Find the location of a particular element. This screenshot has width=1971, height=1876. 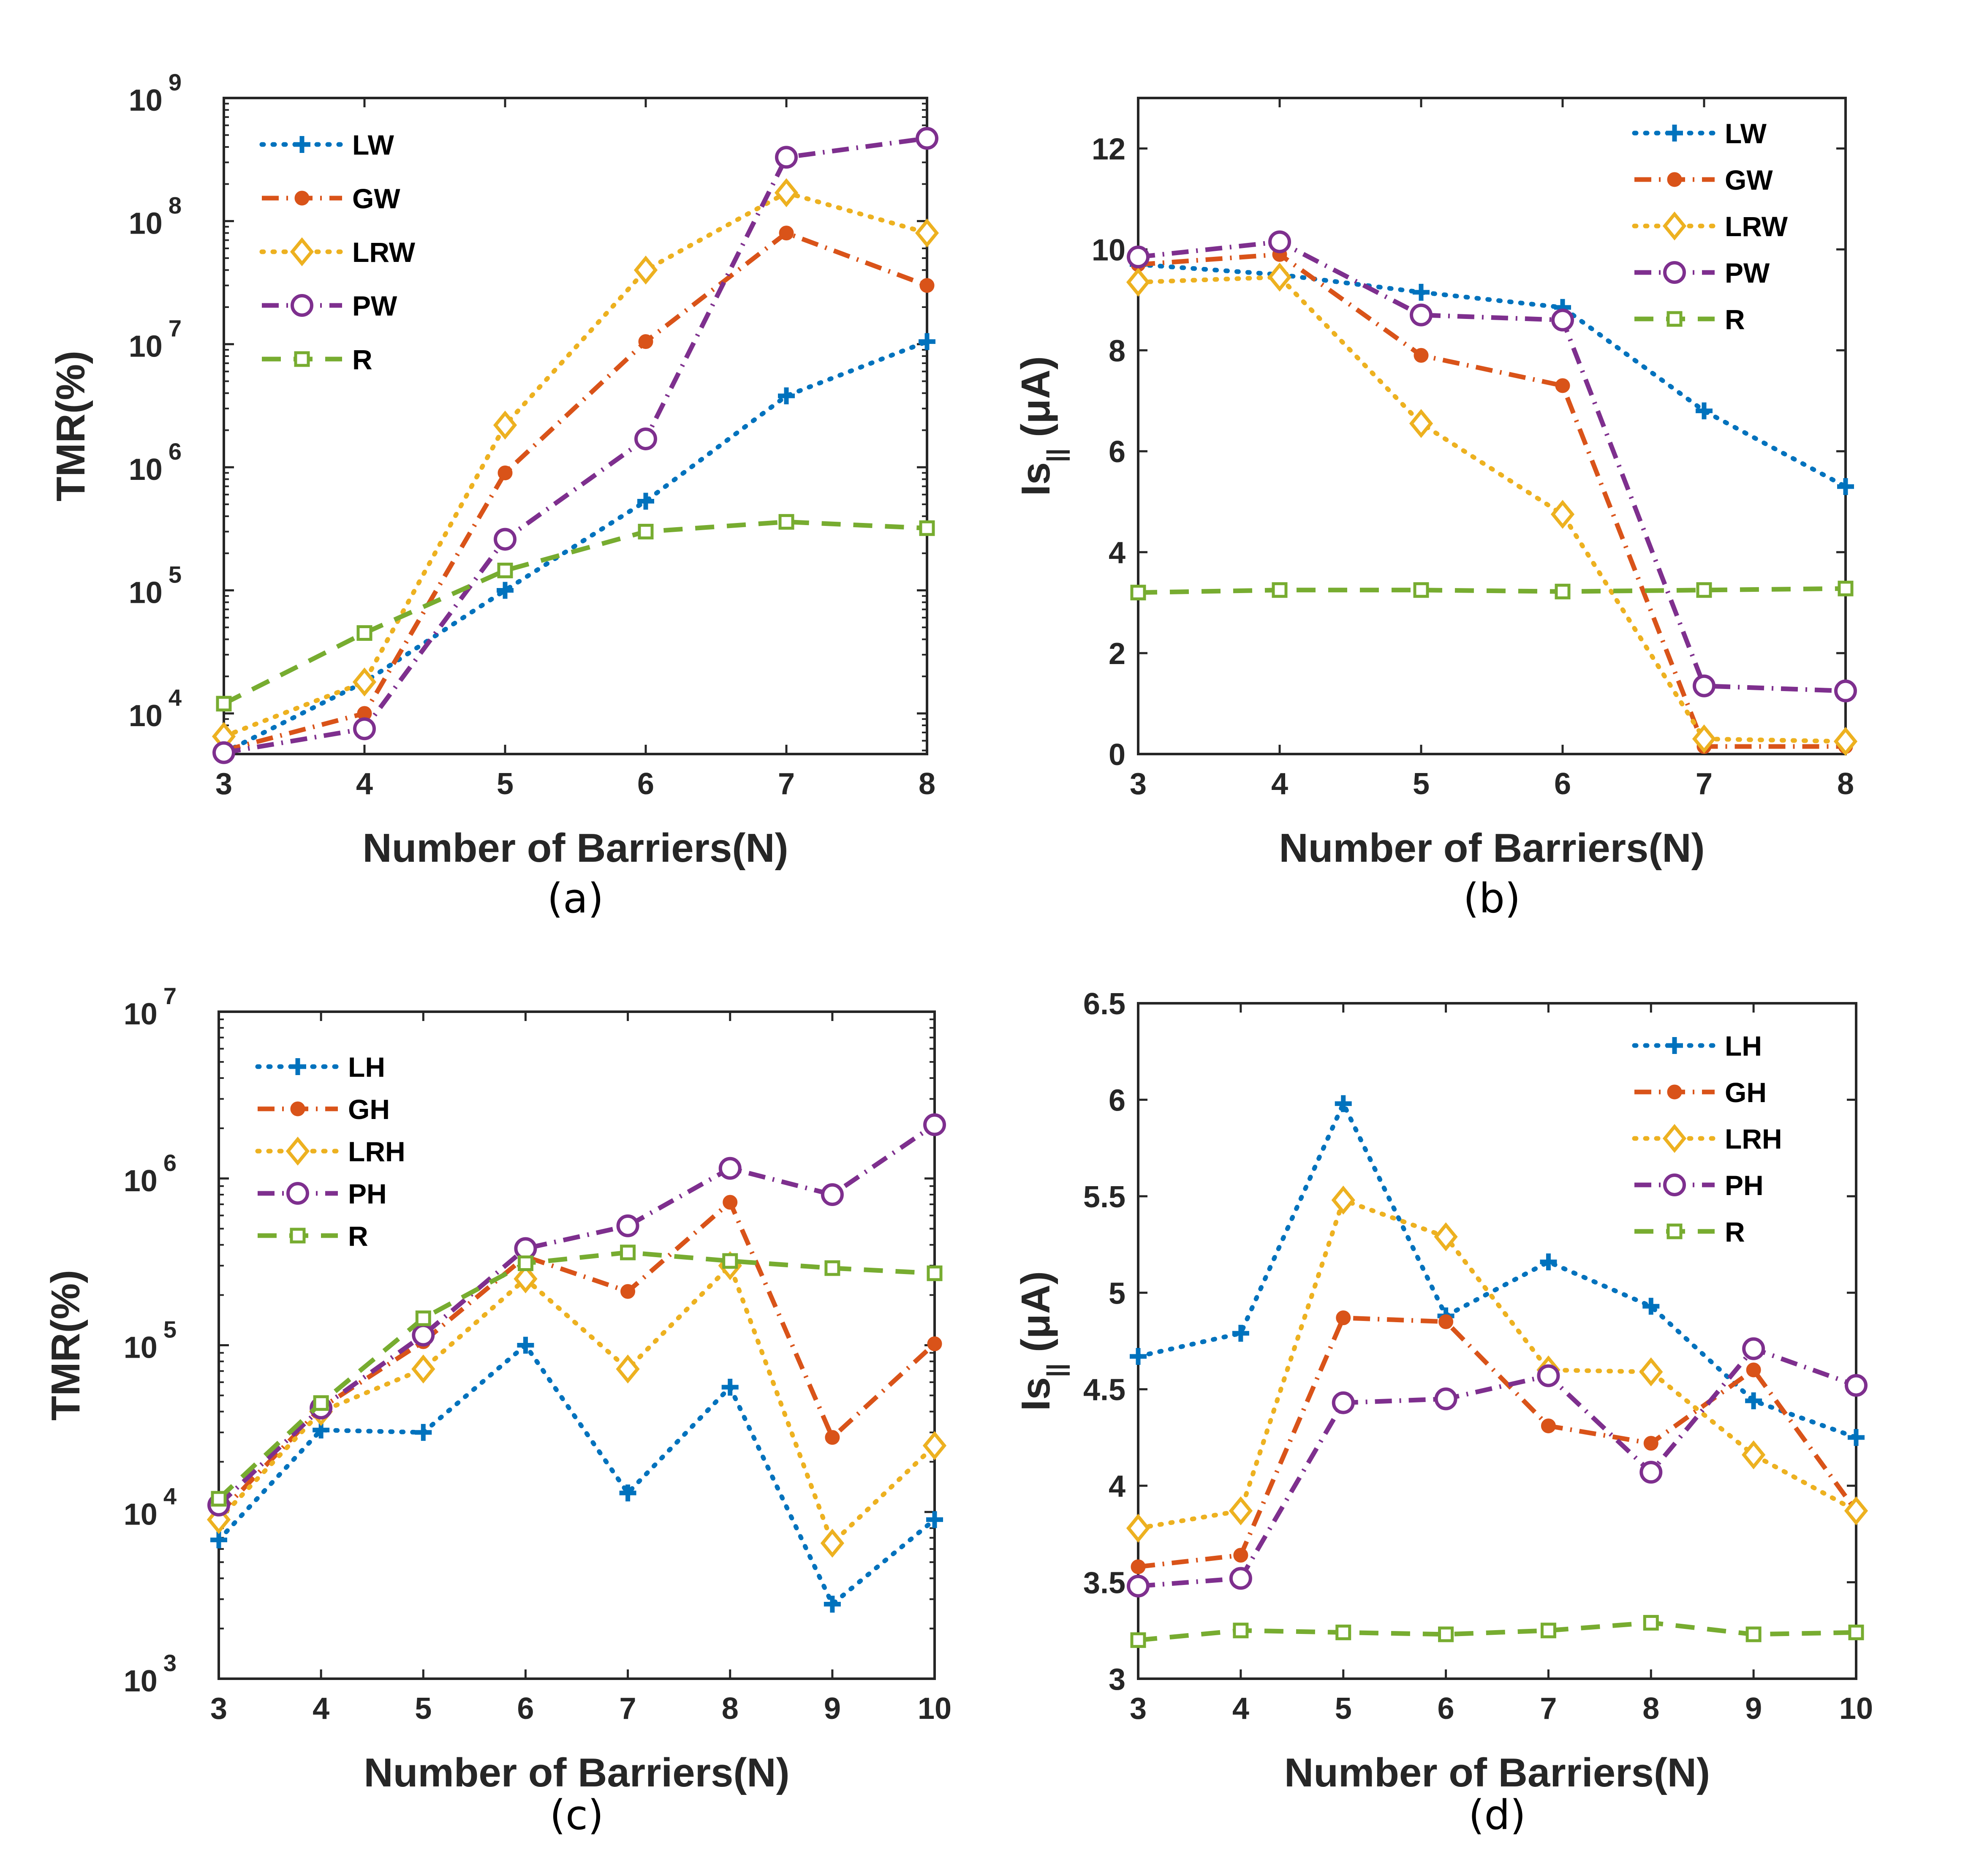

y-tick-label: 10 is located at coordinates (1109, 250).